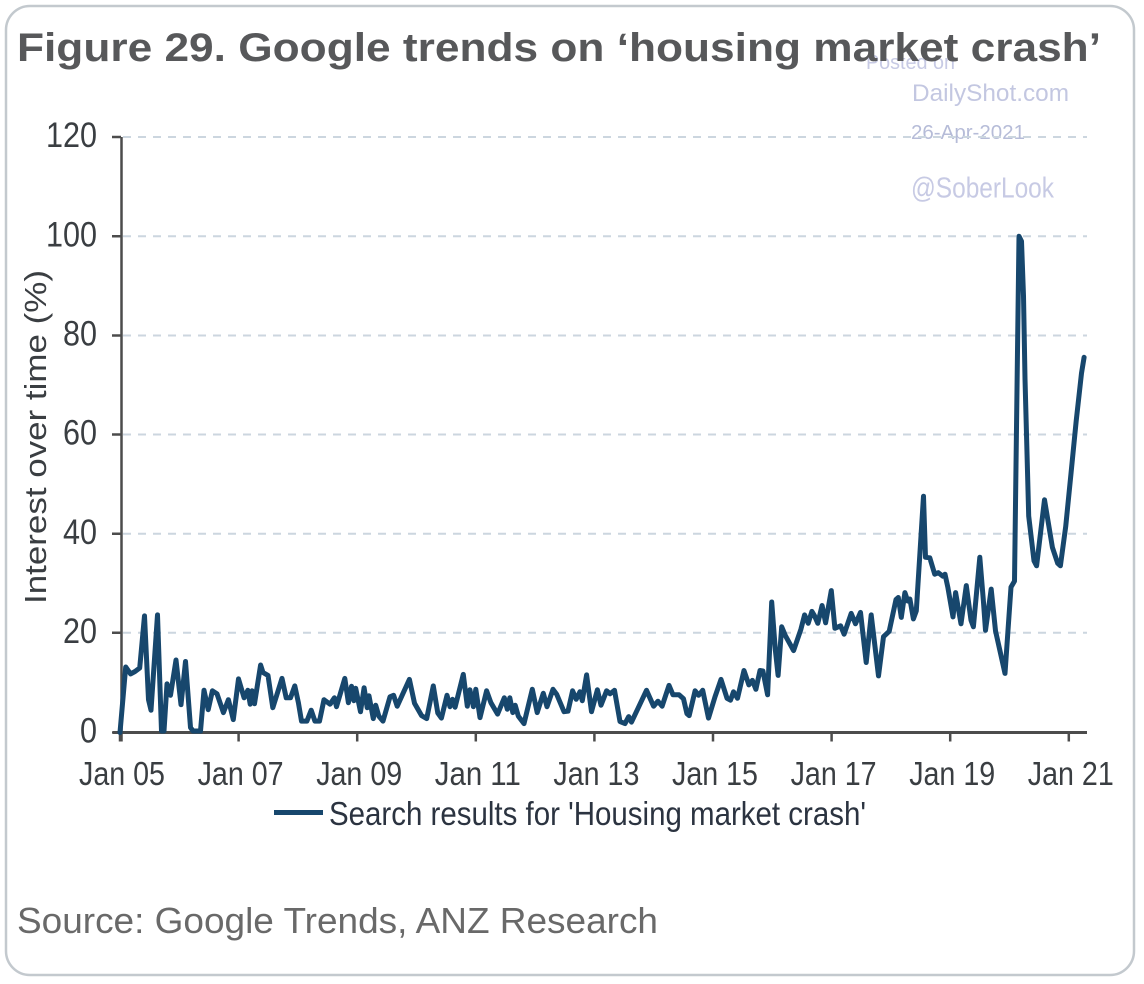 Image resolution: width=1144 pixels, height=984 pixels. I want to click on svg-text: 80, so click(80, 334).